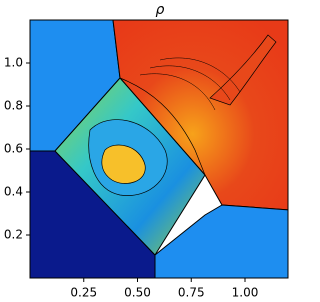 The height and width of the screenshot is (302, 320). What do you see at coordinates (13, 235) in the screenshot?
I see `y-tick-label: 0.2` at bounding box center [13, 235].